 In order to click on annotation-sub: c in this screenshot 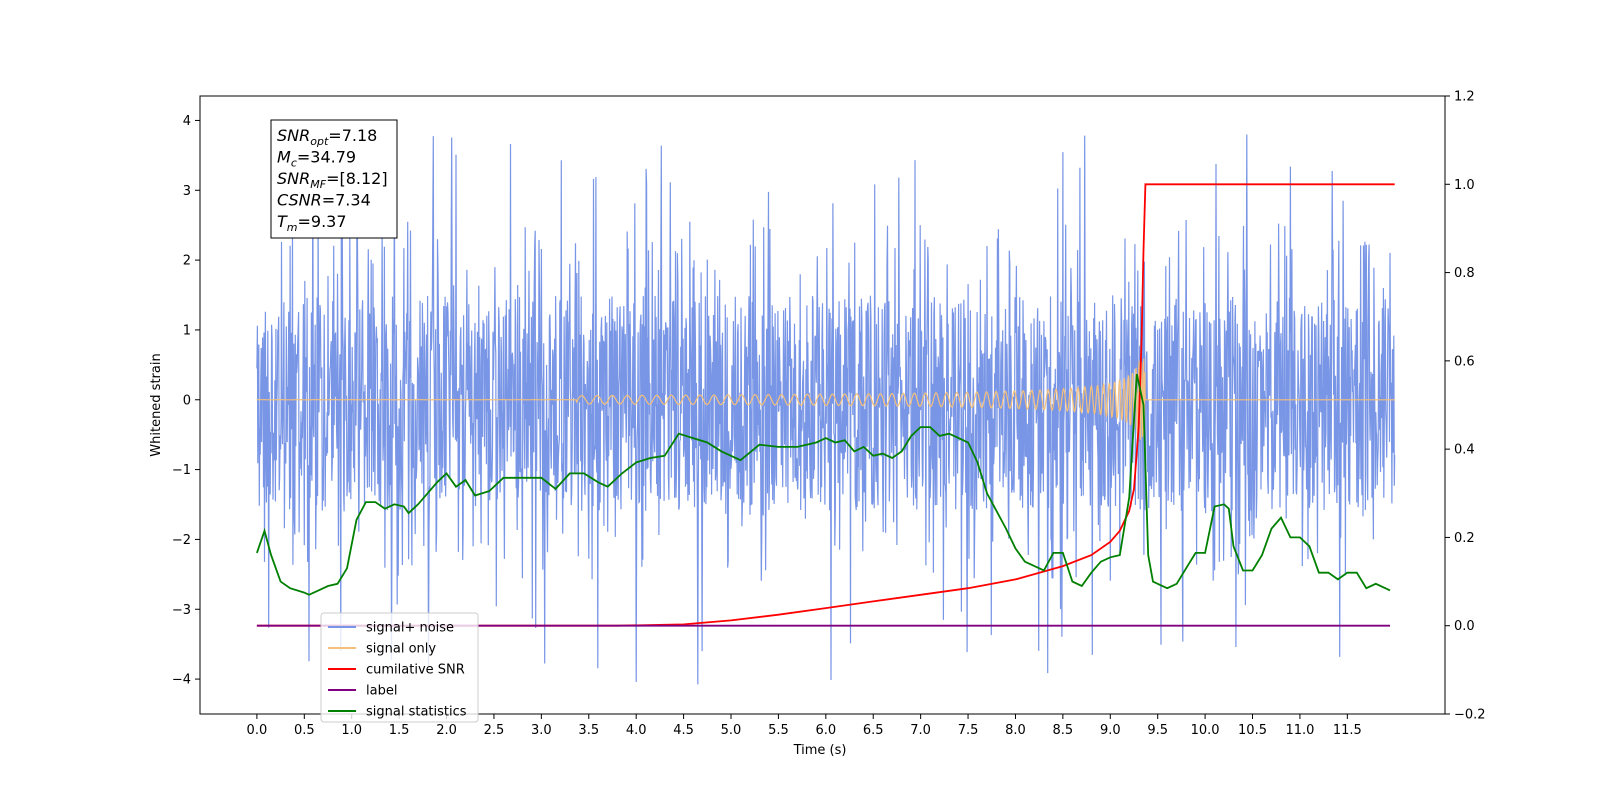, I will do `click(294, 163)`.